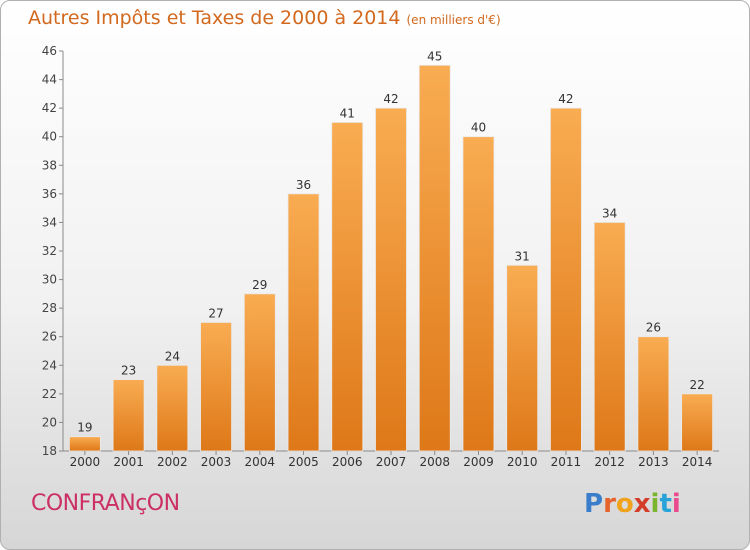  Describe the element at coordinates (642, 504) in the screenshot. I see `logo-letter: x` at that location.